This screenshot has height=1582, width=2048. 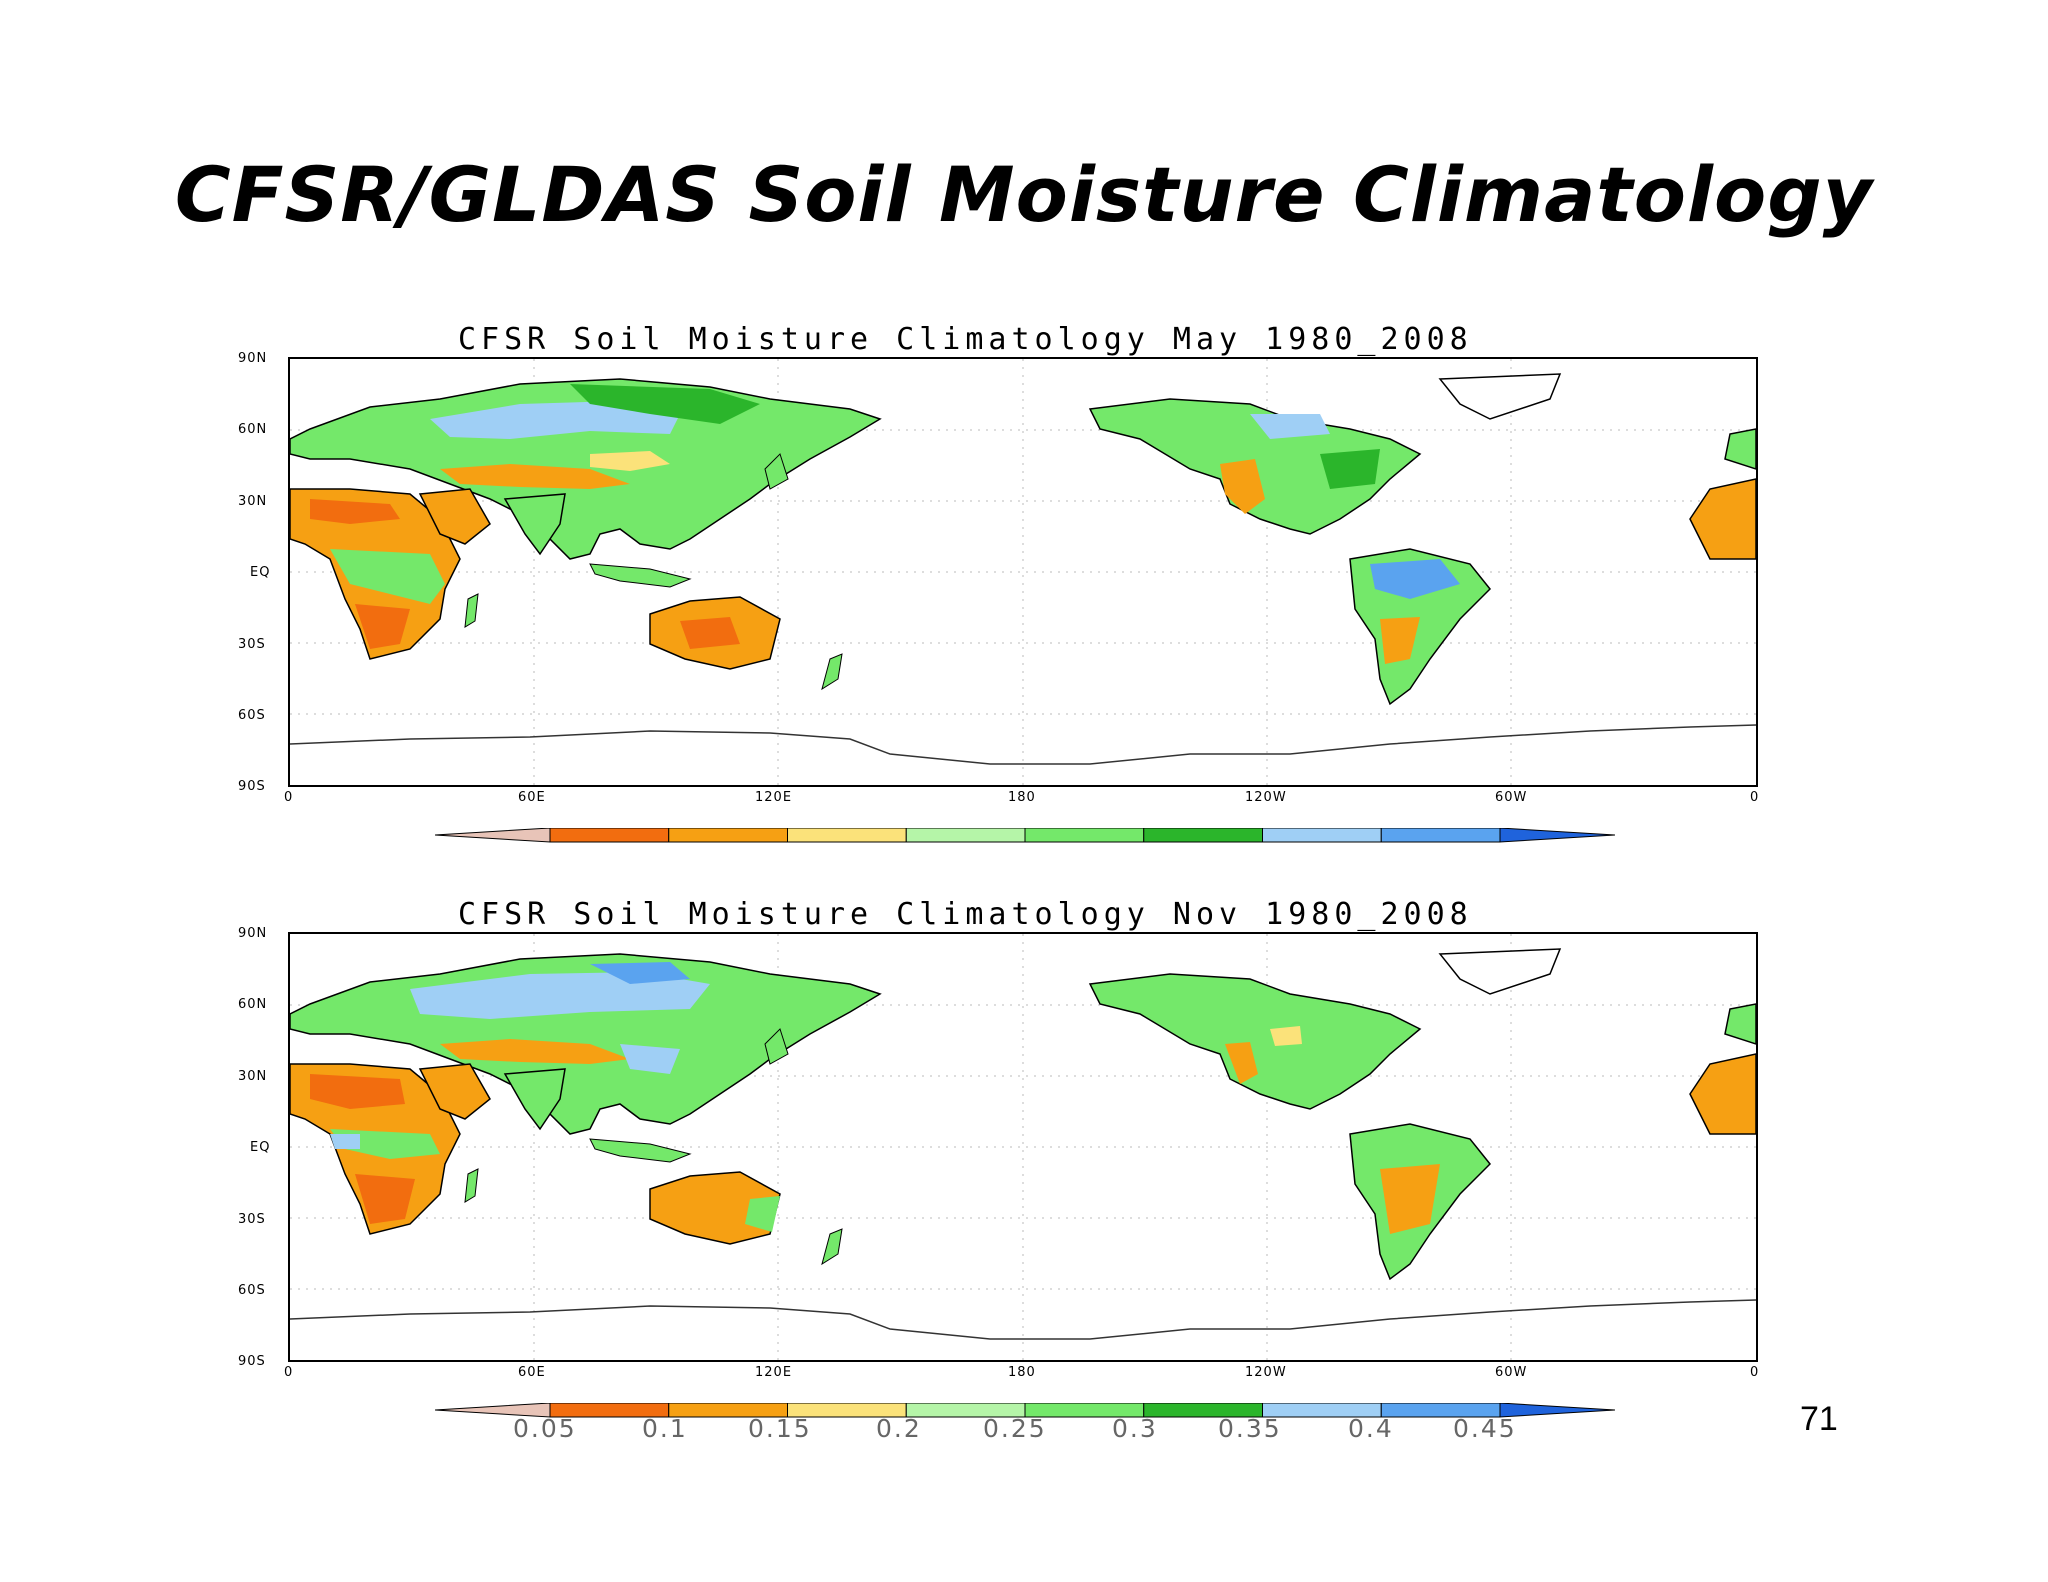 I want to click on na-dry-west, so click(x=1242, y=486).